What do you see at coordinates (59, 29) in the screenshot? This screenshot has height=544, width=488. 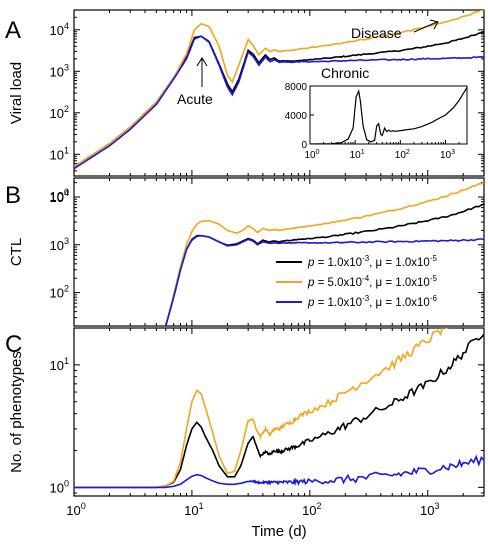 I see `y-tick-label-a: 10⁴` at bounding box center [59, 29].